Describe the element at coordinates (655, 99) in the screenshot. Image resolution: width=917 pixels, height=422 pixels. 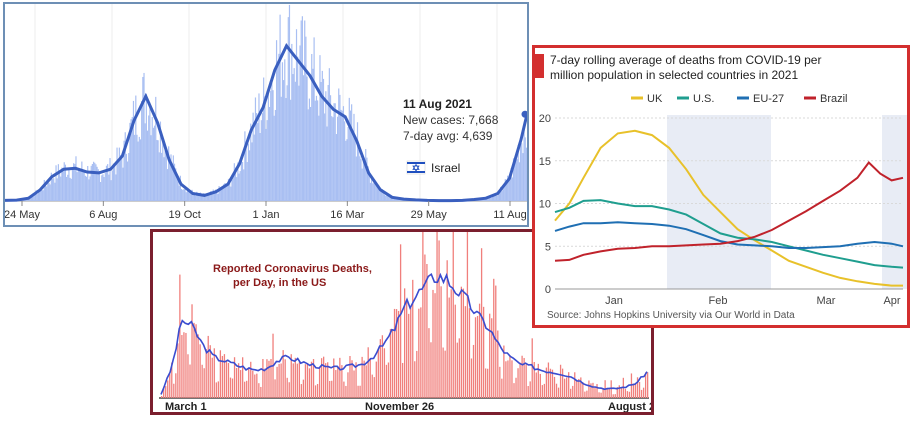
I see `legend-label: UK` at that location.